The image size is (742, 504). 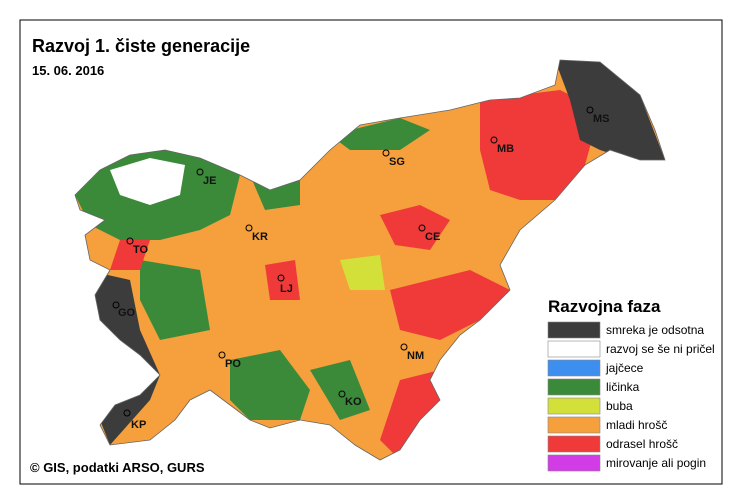 What do you see at coordinates (636, 425) in the screenshot?
I see `legend-label: mladi hrošč` at bounding box center [636, 425].